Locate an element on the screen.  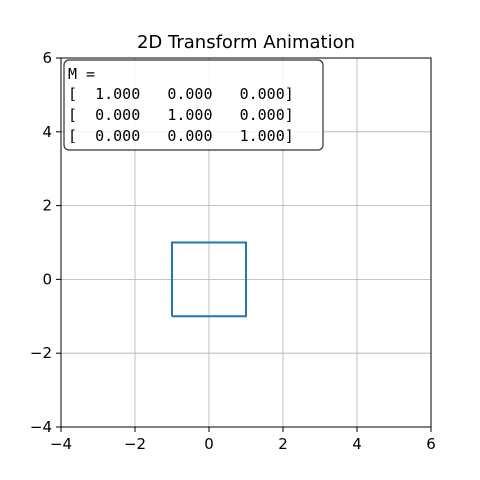
y-tick-label: 4 is located at coordinates (47, 132).